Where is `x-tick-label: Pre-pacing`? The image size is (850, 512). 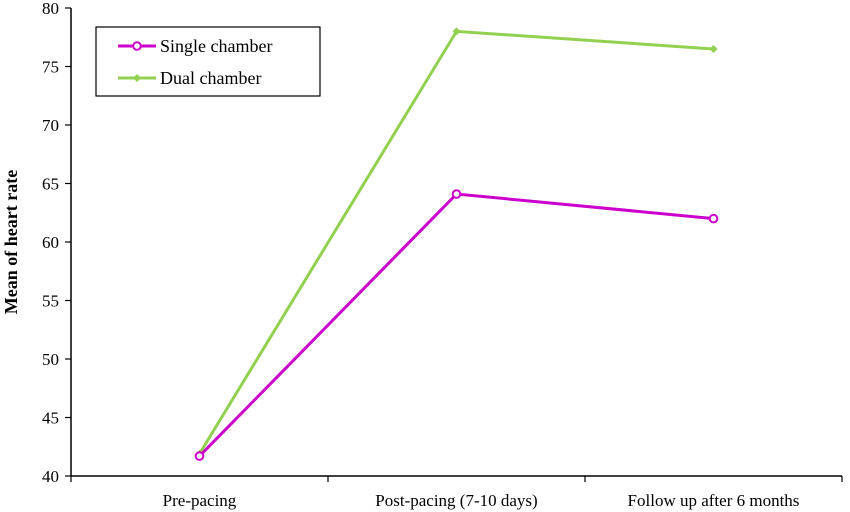 x-tick-label: Pre-pacing is located at coordinates (200, 500).